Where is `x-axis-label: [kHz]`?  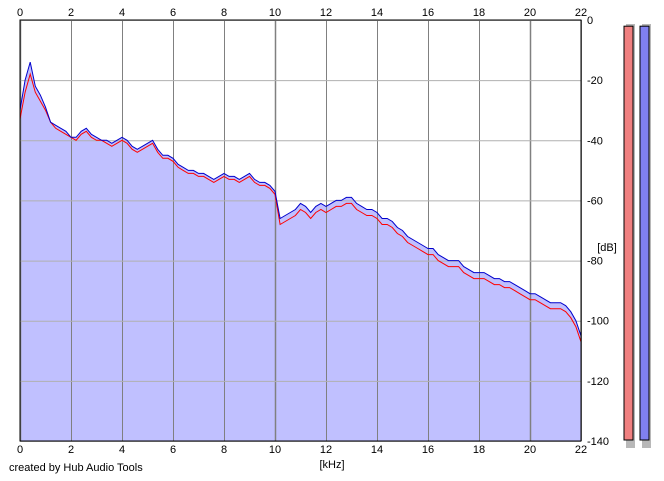
x-axis-label: [kHz] is located at coordinates (331, 465).